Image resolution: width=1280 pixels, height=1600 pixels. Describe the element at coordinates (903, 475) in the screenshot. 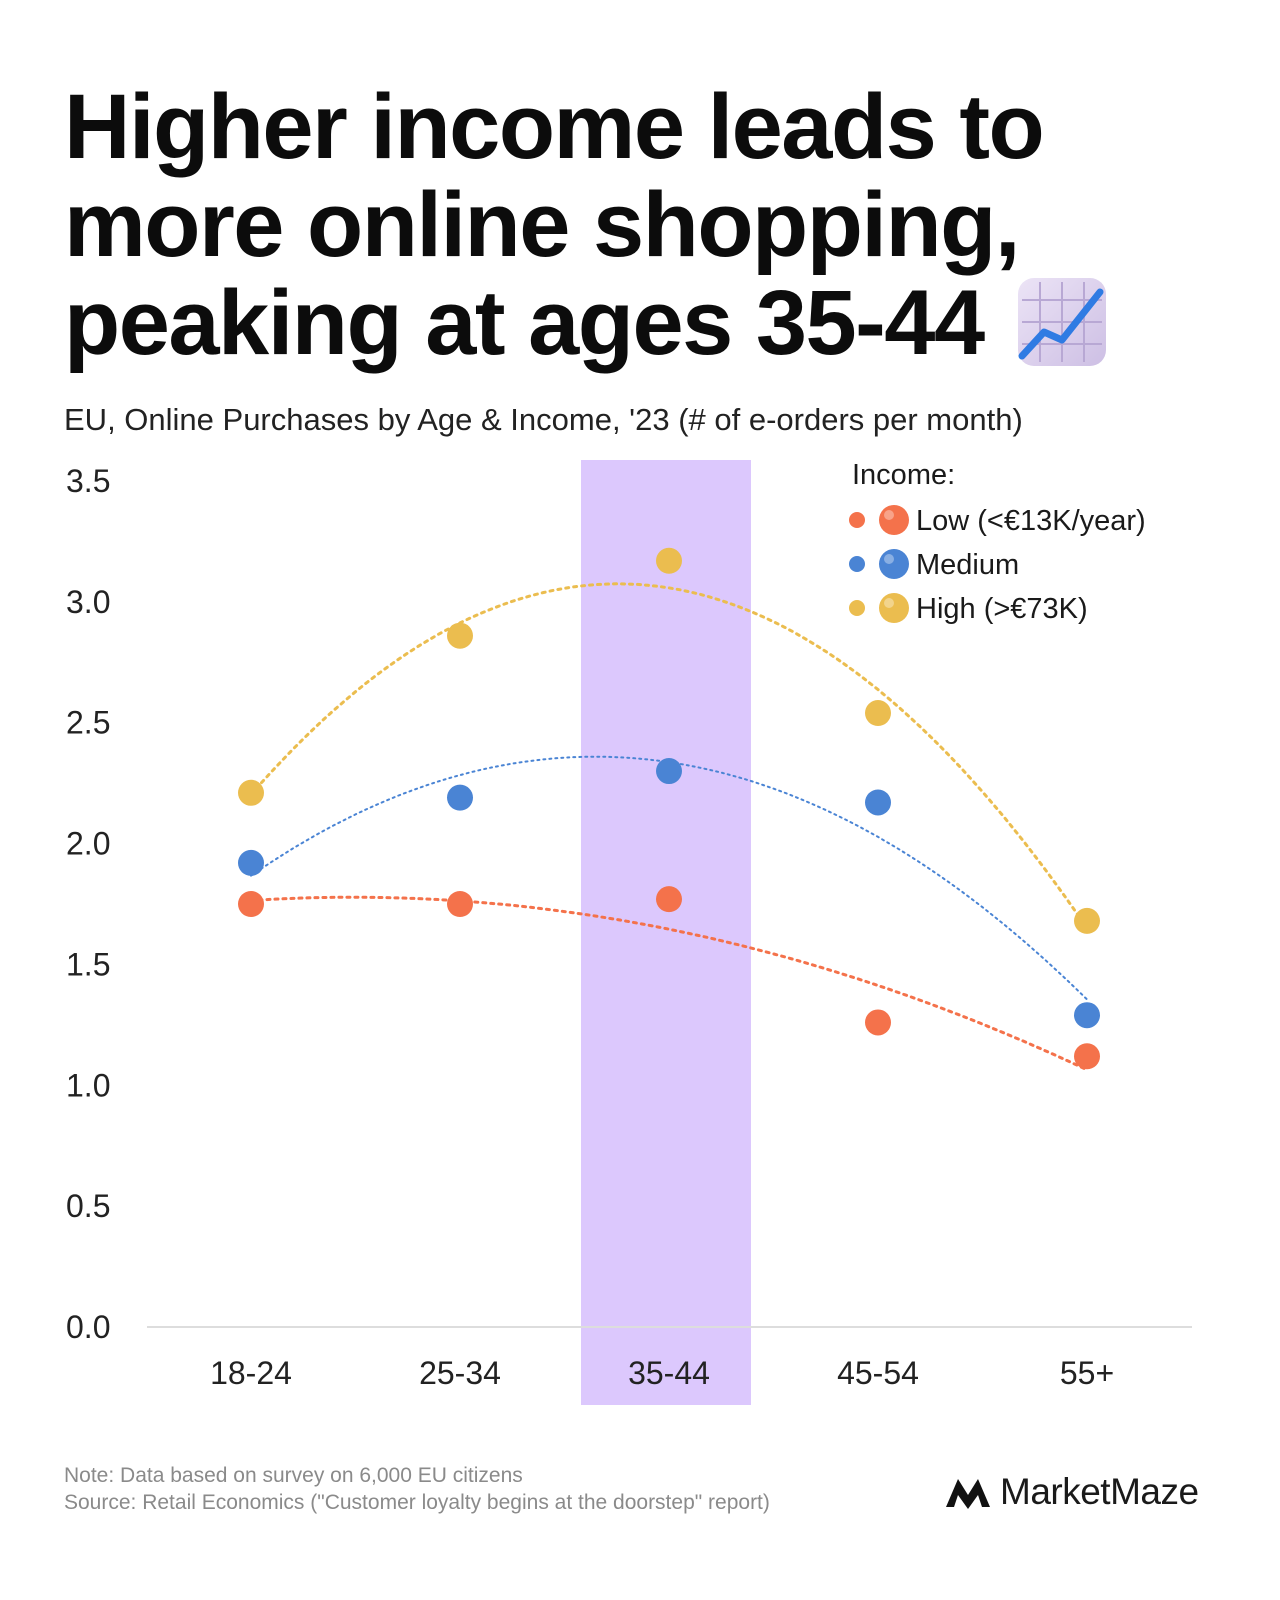

I see `legend-title: Income:` at that location.